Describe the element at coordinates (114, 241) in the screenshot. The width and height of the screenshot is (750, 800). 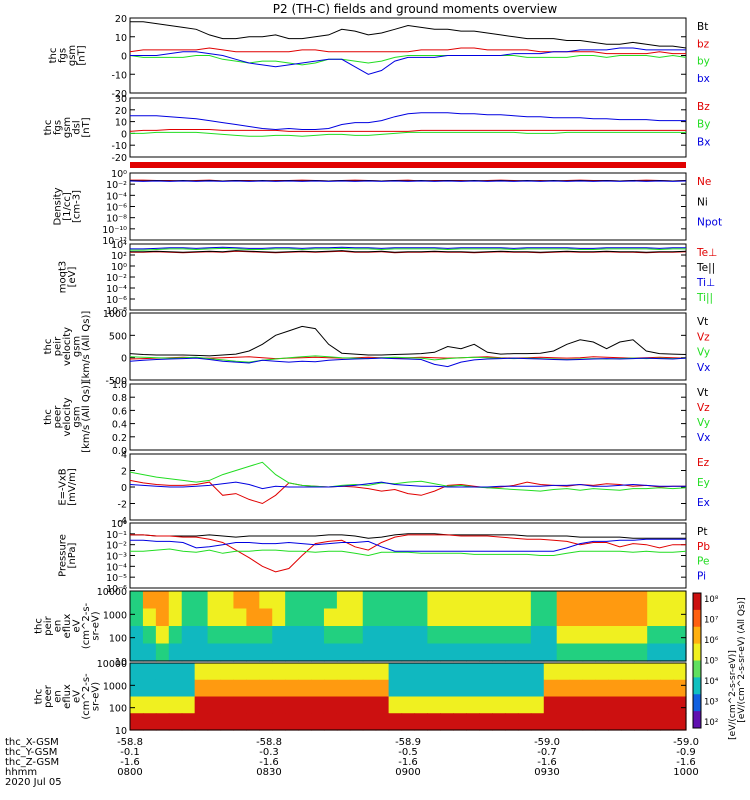
I see `y-tick-label: 10⁻¹²` at that location.